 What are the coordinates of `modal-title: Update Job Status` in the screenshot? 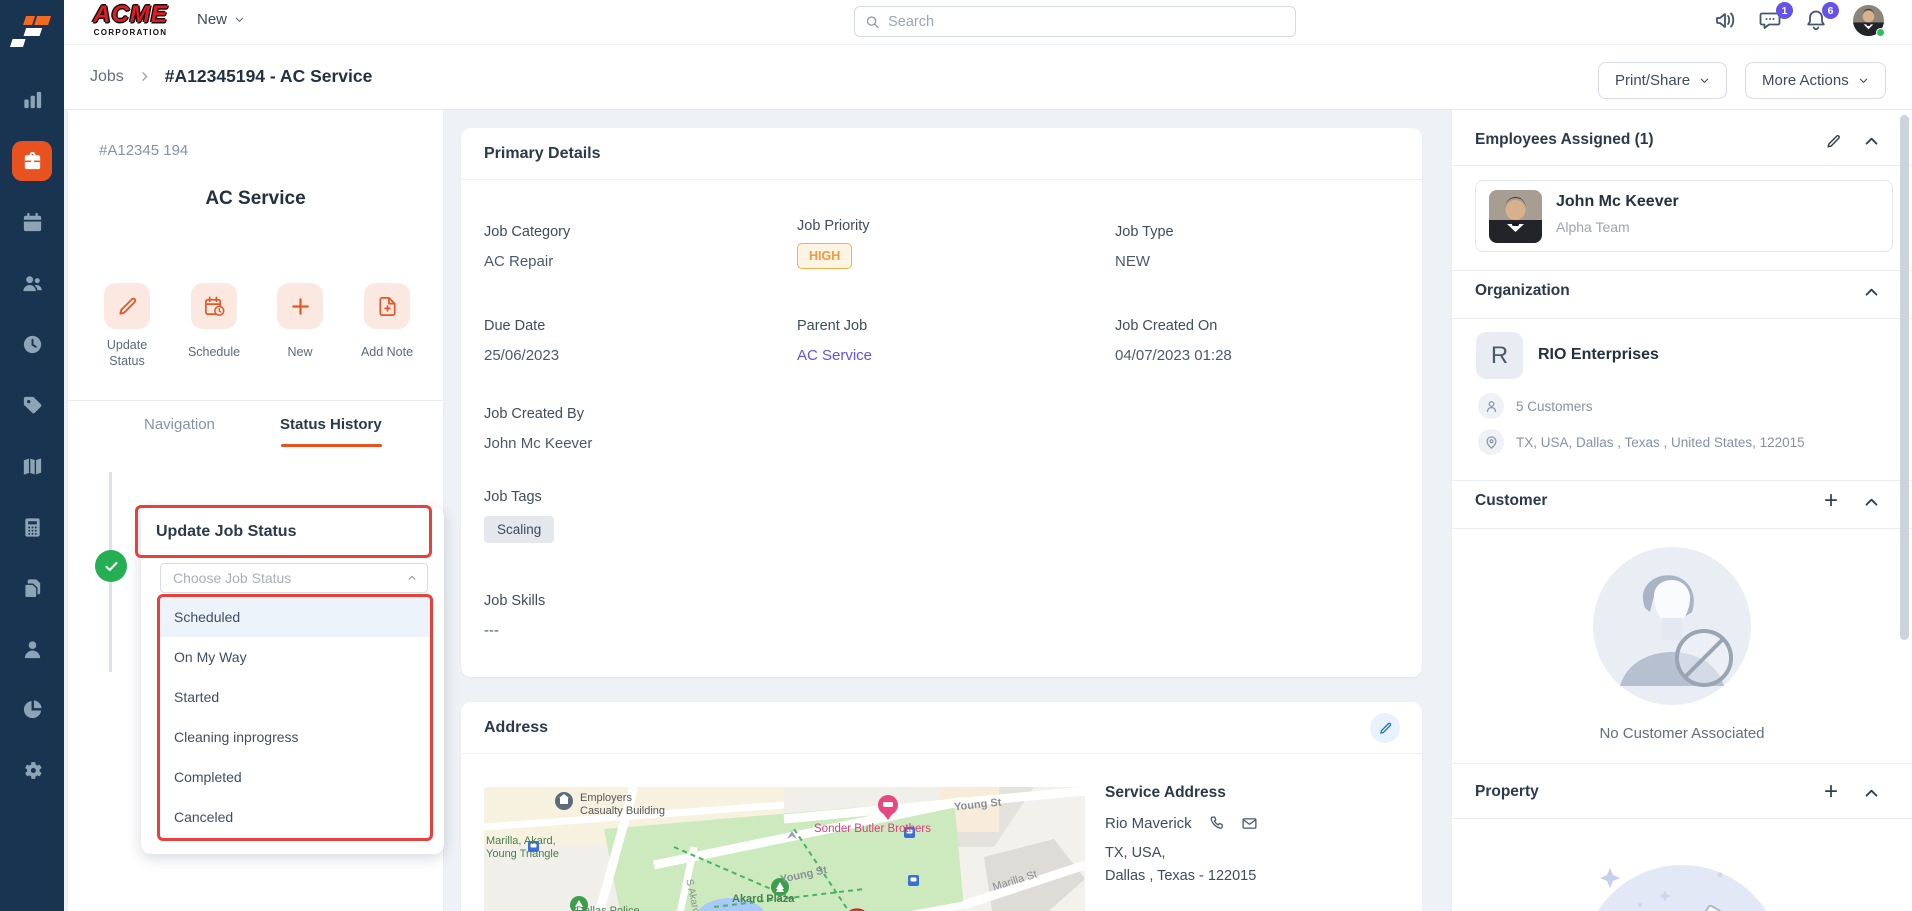 It's located at (226, 531).